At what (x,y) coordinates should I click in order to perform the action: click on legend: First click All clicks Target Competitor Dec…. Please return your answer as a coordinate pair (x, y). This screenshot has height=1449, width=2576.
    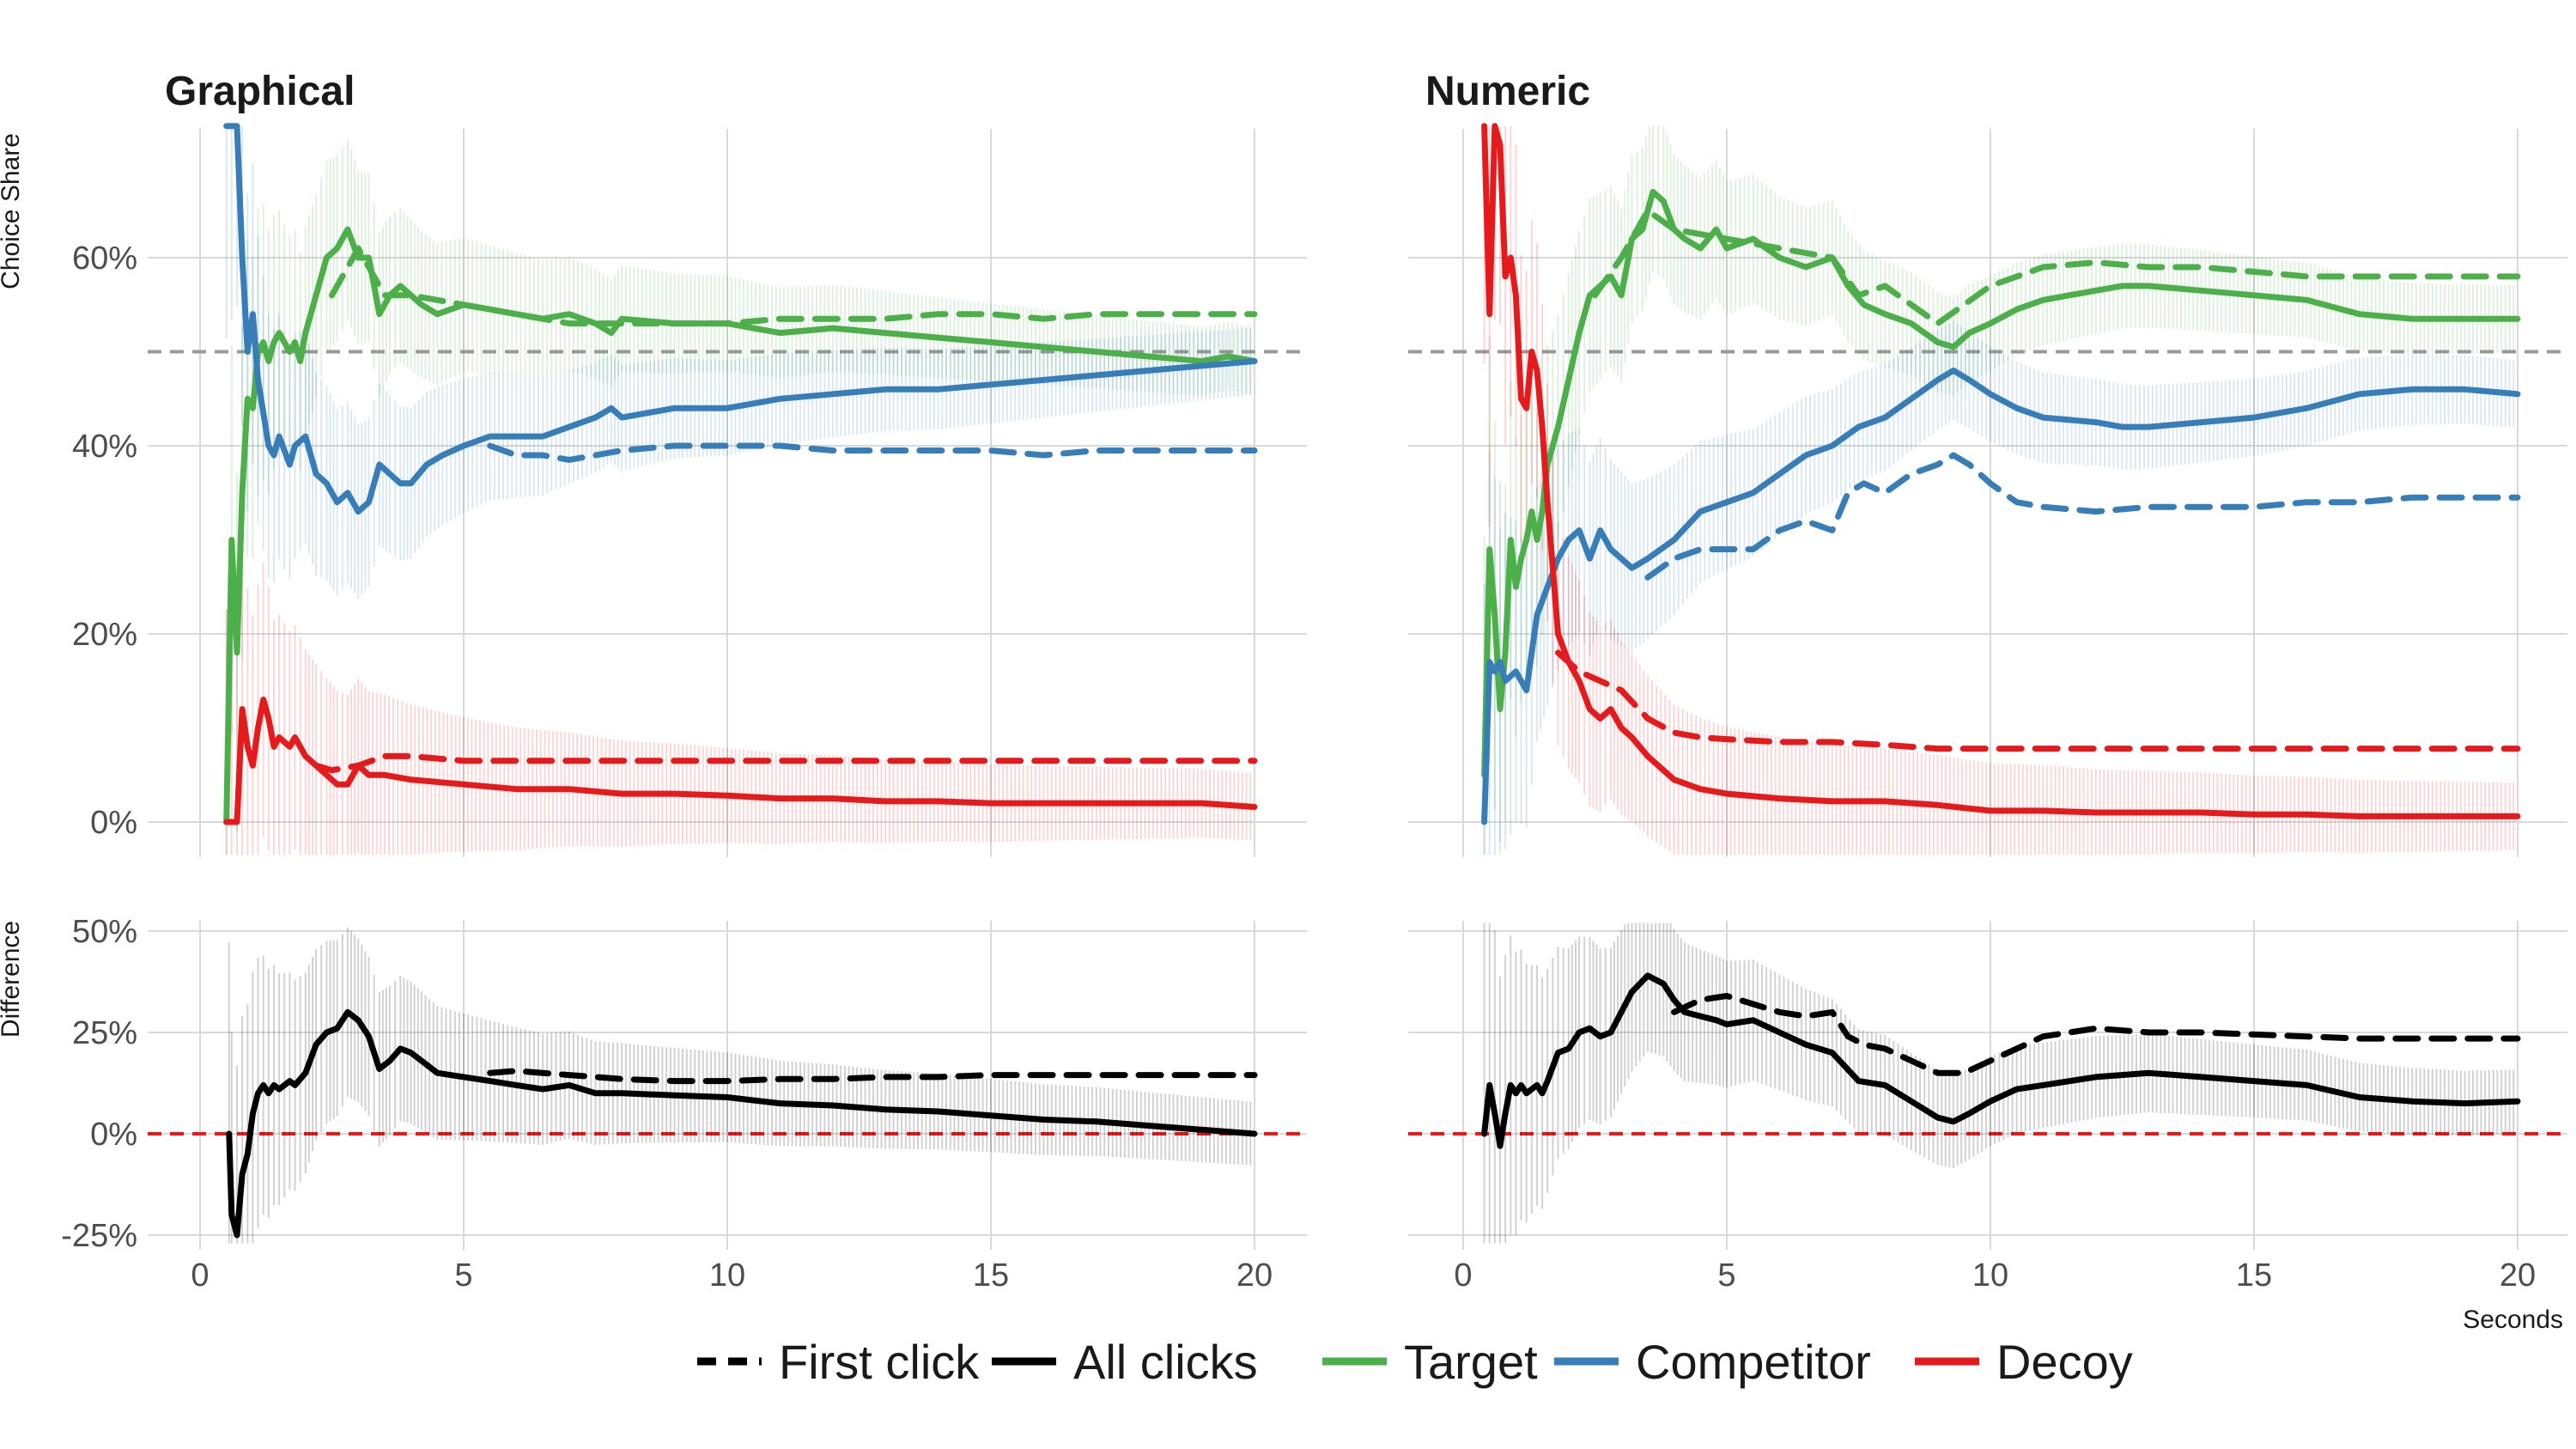
    Looking at the image, I should click on (1415, 1362).